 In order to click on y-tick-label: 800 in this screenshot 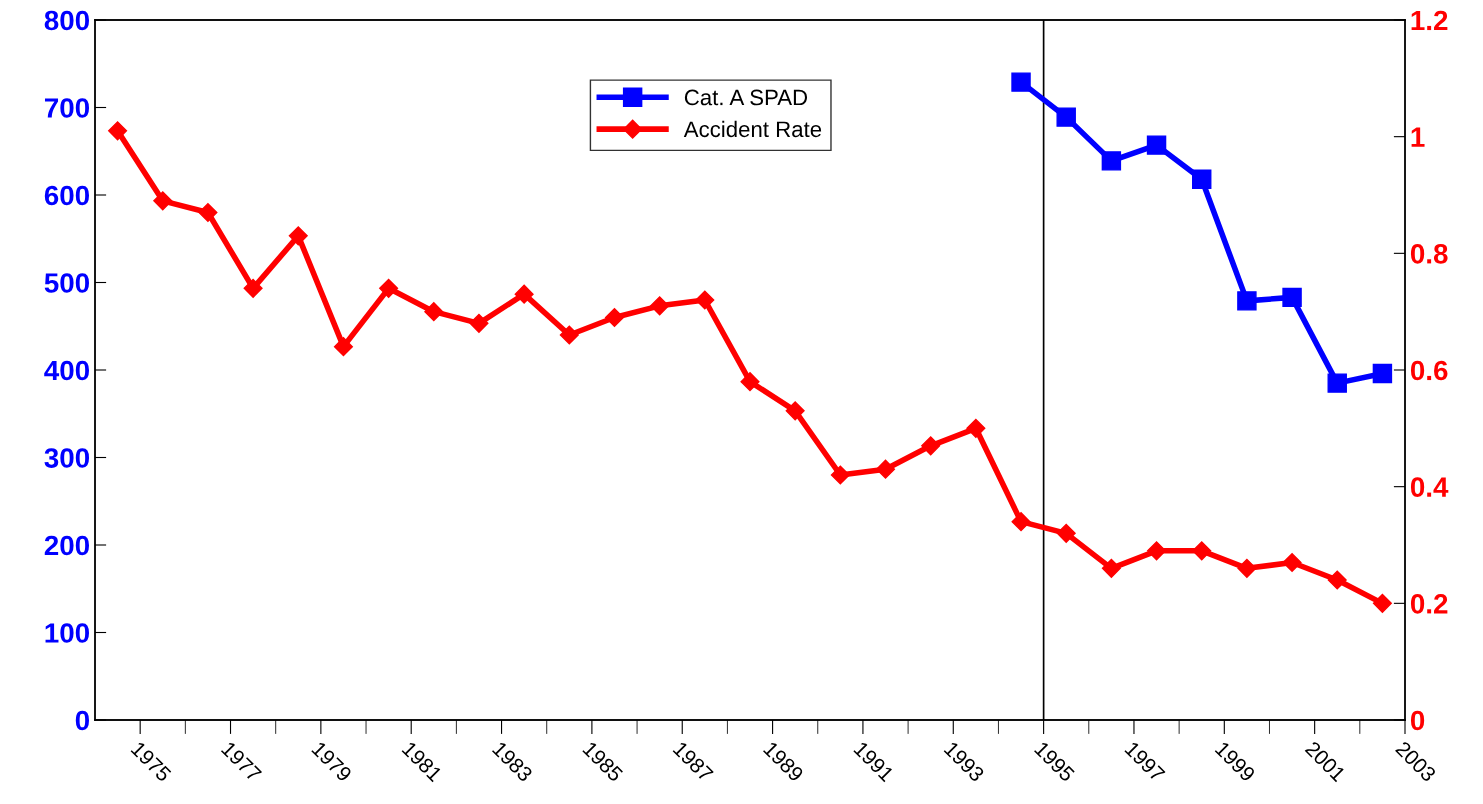, I will do `click(66, 20)`.